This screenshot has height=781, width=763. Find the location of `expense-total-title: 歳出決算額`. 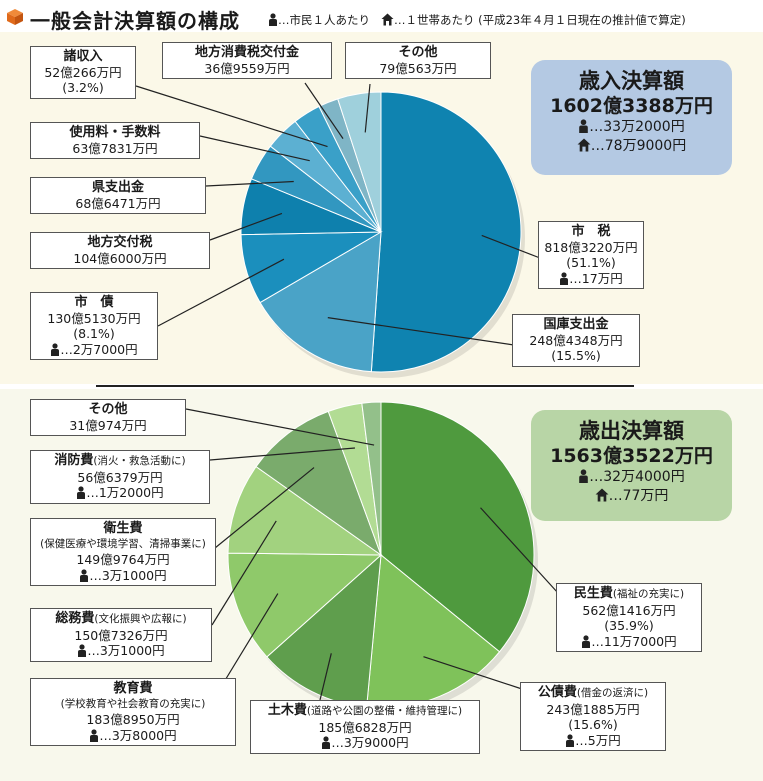

expense-total-title: 歳出決算額 is located at coordinates (631, 431).